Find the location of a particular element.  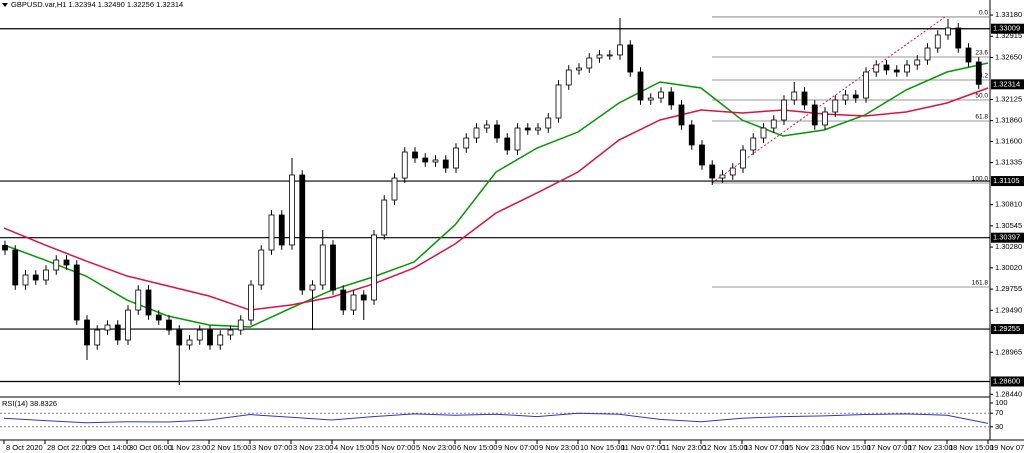

price-box-label: 1.32314 is located at coordinates (1006, 83).